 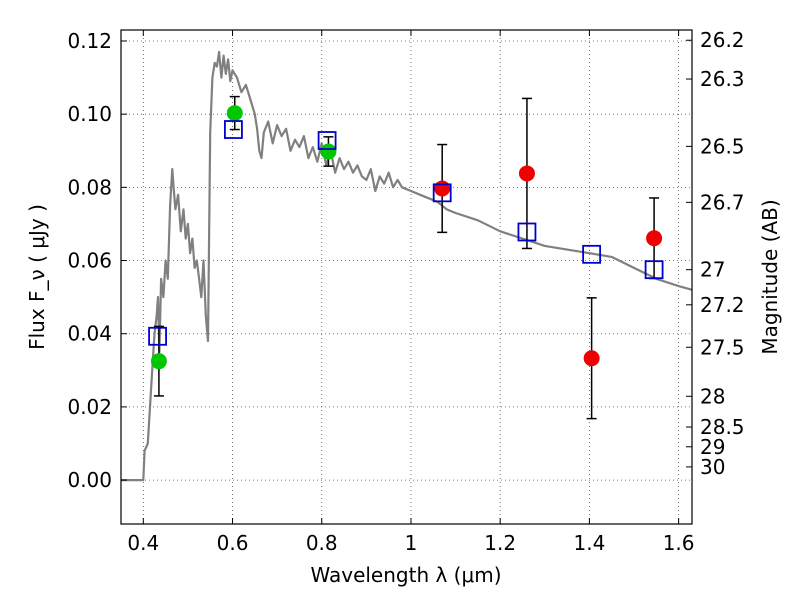 I want to click on y-tick-label: 0.04, so click(x=89, y=334).